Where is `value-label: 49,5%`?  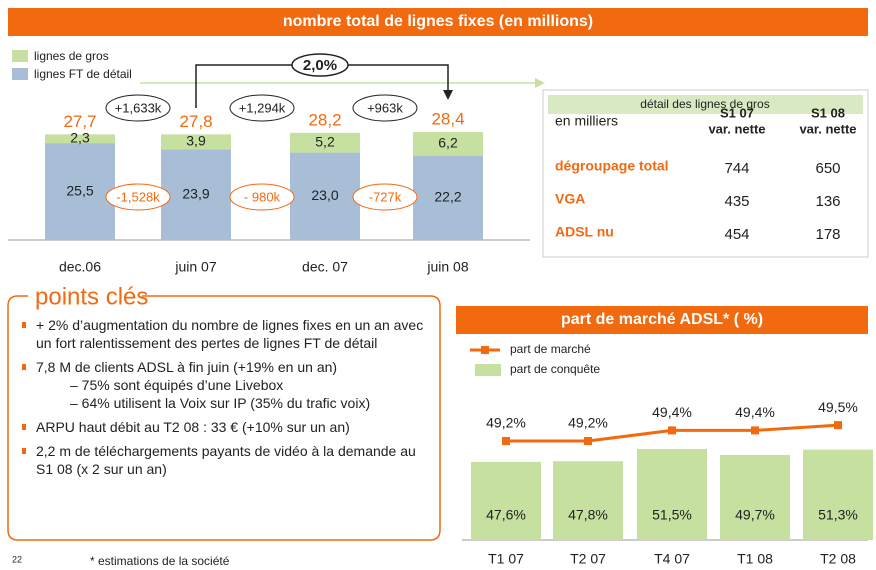 value-label: 49,5% is located at coordinates (838, 407).